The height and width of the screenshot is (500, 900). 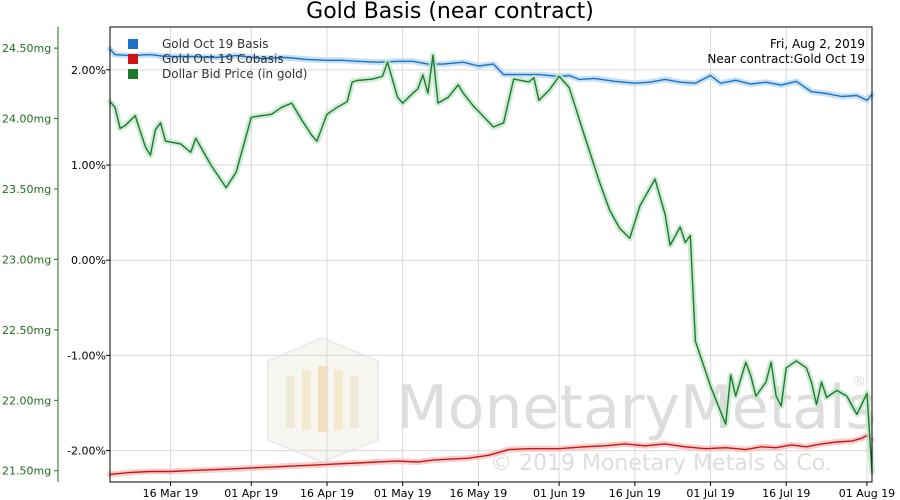 I want to click on x-tick-label: 16 Jul 19, so click(x=786, y=493).